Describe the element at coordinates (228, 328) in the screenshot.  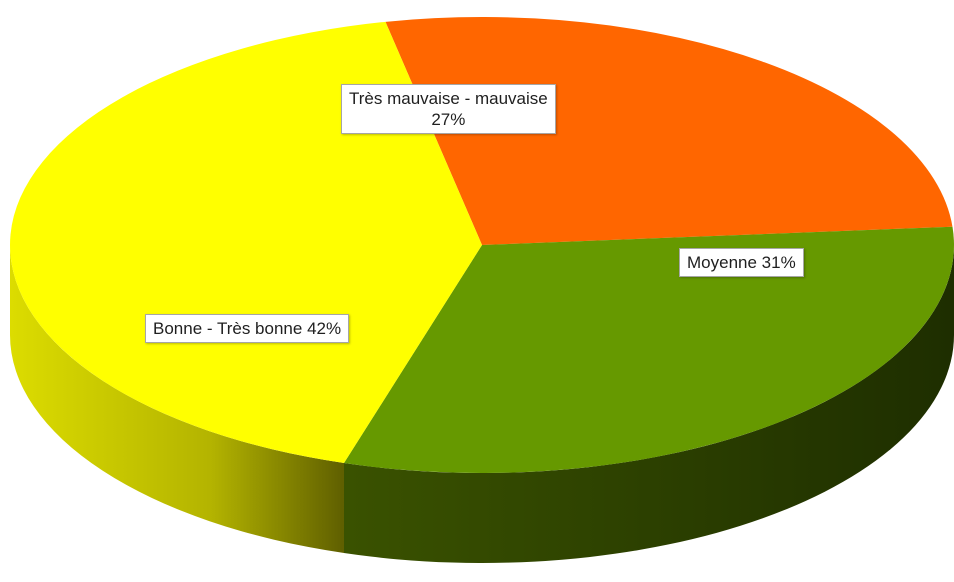
I see `slice-label-bonne-name: Bonne - Très bonne` at that location.